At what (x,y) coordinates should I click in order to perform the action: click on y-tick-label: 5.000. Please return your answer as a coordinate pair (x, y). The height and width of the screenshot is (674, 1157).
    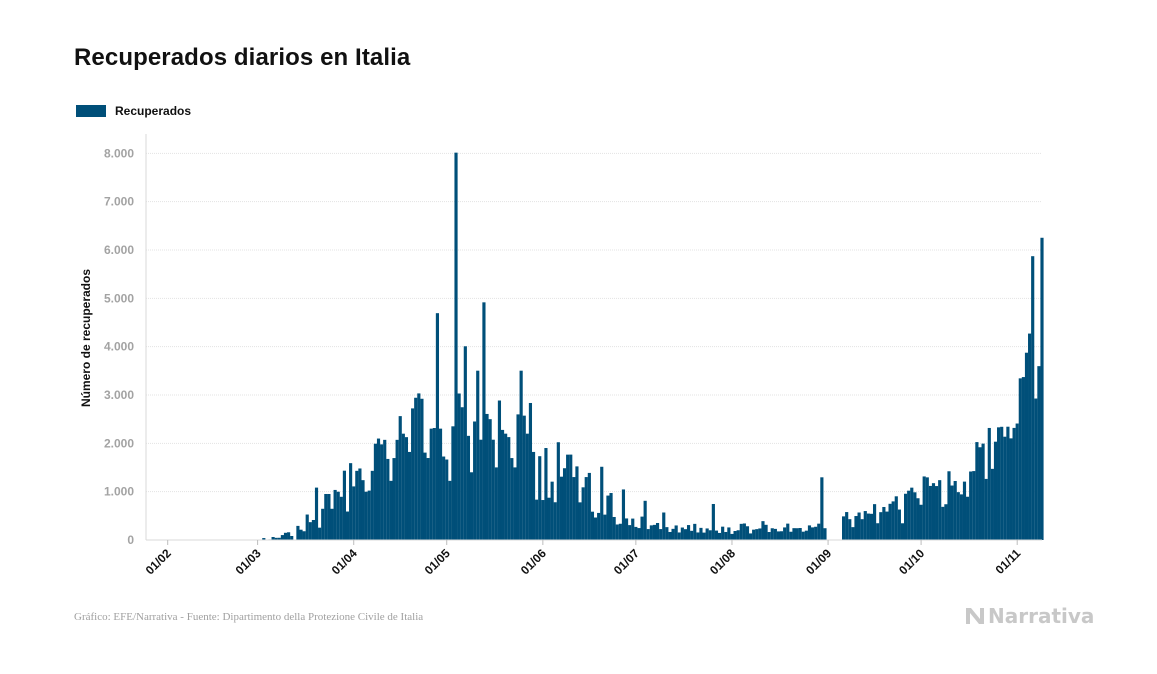
    Looking at the image, I should click on (119, 298).